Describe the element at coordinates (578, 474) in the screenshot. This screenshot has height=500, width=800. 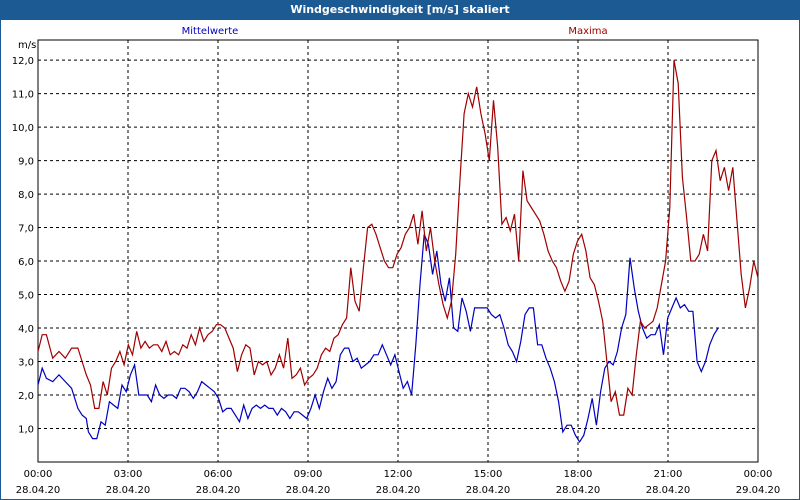
I see `x-tick-time: 18:00` at that location.